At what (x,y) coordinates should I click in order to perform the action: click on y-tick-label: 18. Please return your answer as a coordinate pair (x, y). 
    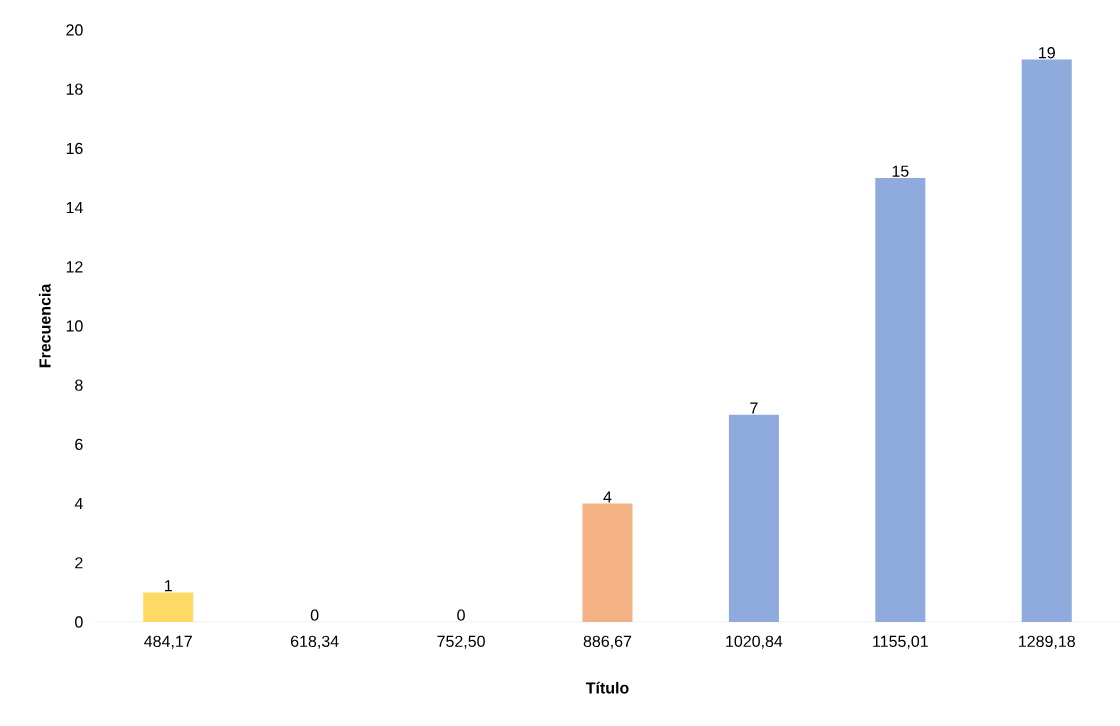
    Looking at the image, I should click on (74, 89).